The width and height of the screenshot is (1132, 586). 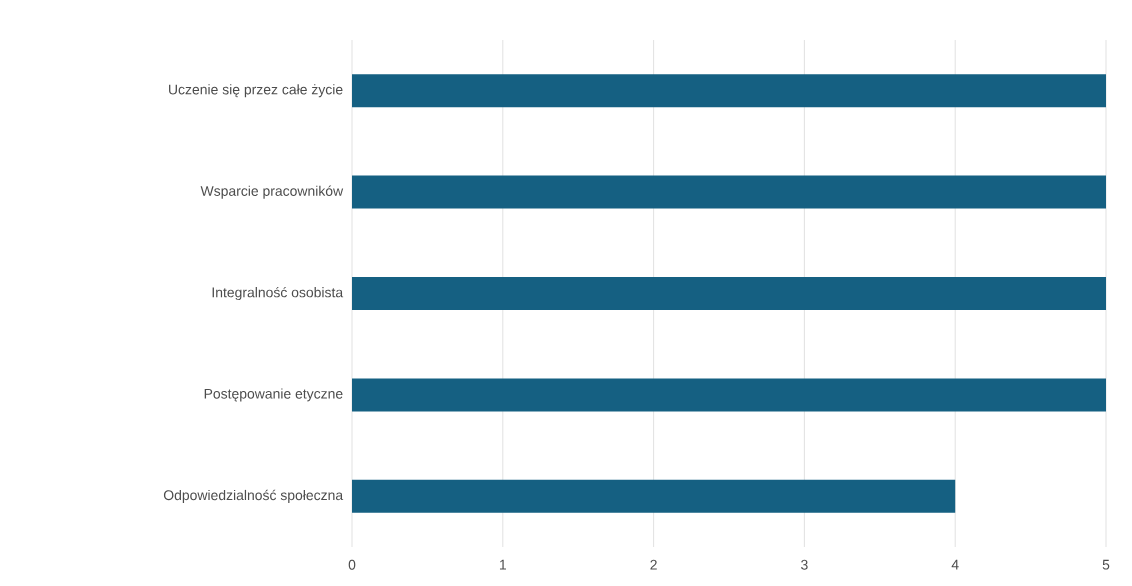 I want to click on y-tick-label: Odpowiedzialność społeczna, so click(x=253, y=496).